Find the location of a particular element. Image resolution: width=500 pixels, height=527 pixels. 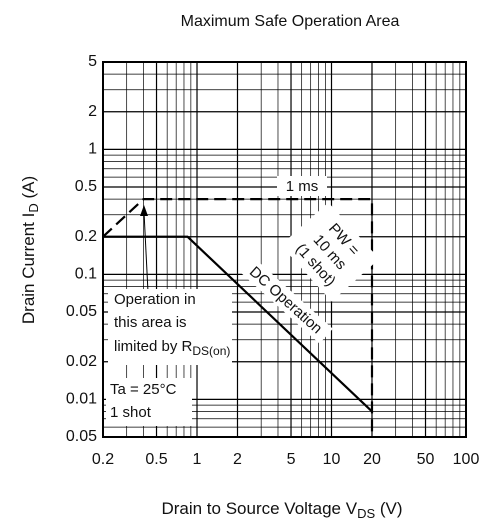

x-tick-label: 100 is located at coordinates (466, 459).